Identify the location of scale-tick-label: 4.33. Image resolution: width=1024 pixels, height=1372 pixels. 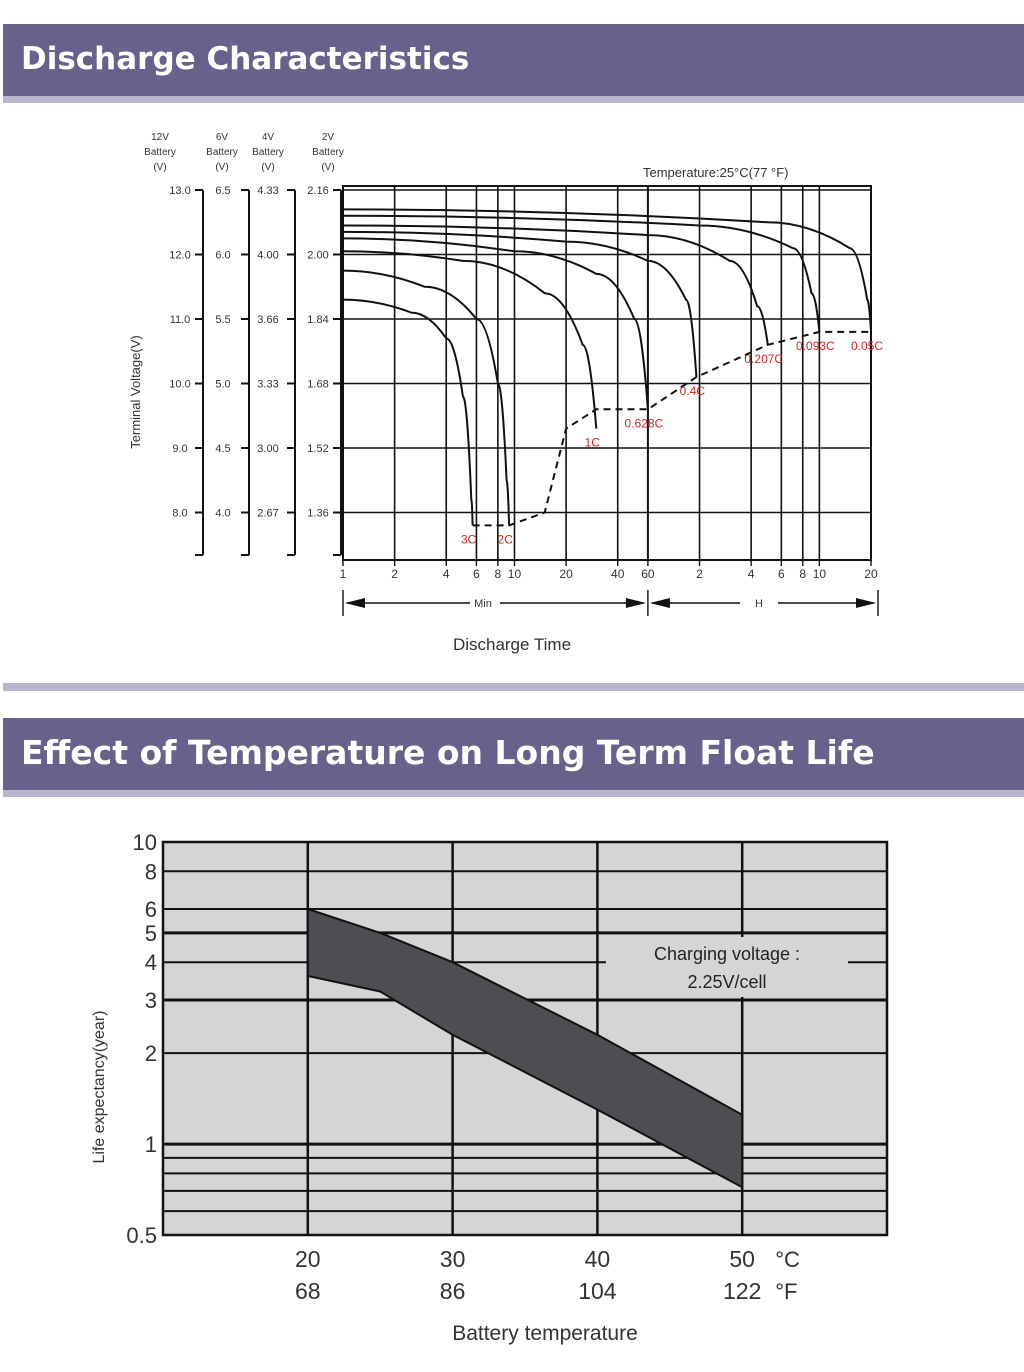
(267, 191).